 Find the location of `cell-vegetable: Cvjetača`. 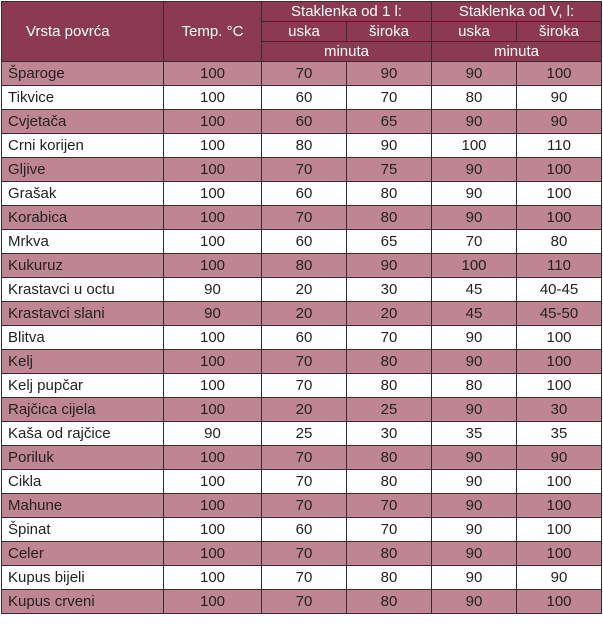

cell-vegetable: Cvjetača is located at coordinates (82, 121).